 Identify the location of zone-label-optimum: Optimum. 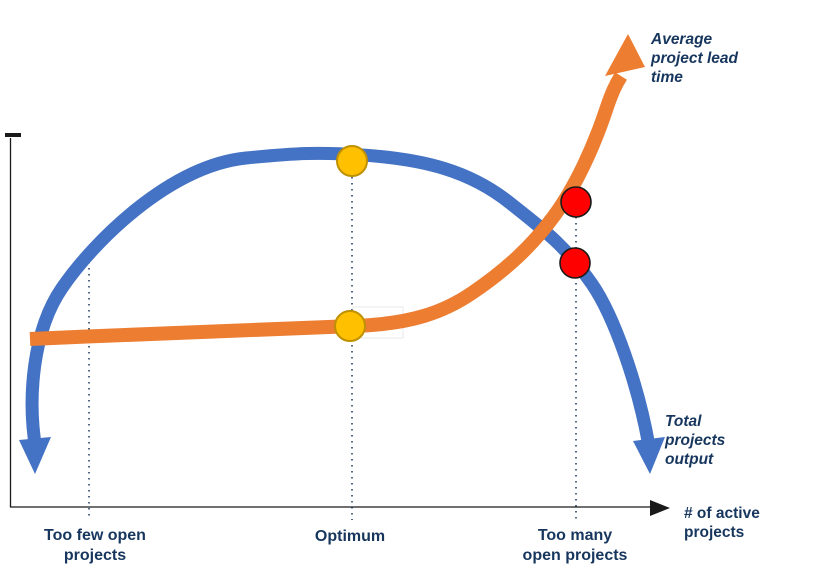
(350, 537).